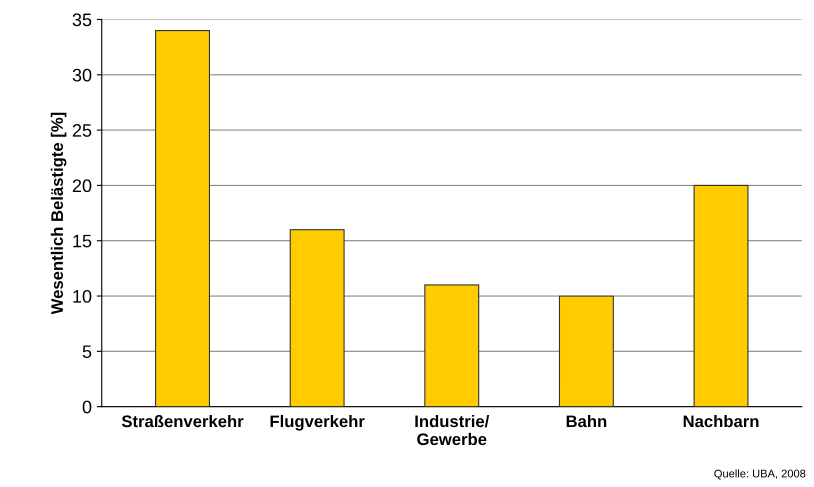 The width and height of the screenshot is (814, 487). Describe the element at coordinates (82, 130) in the screenshot. I see `y-tick-label: 25` at that location.